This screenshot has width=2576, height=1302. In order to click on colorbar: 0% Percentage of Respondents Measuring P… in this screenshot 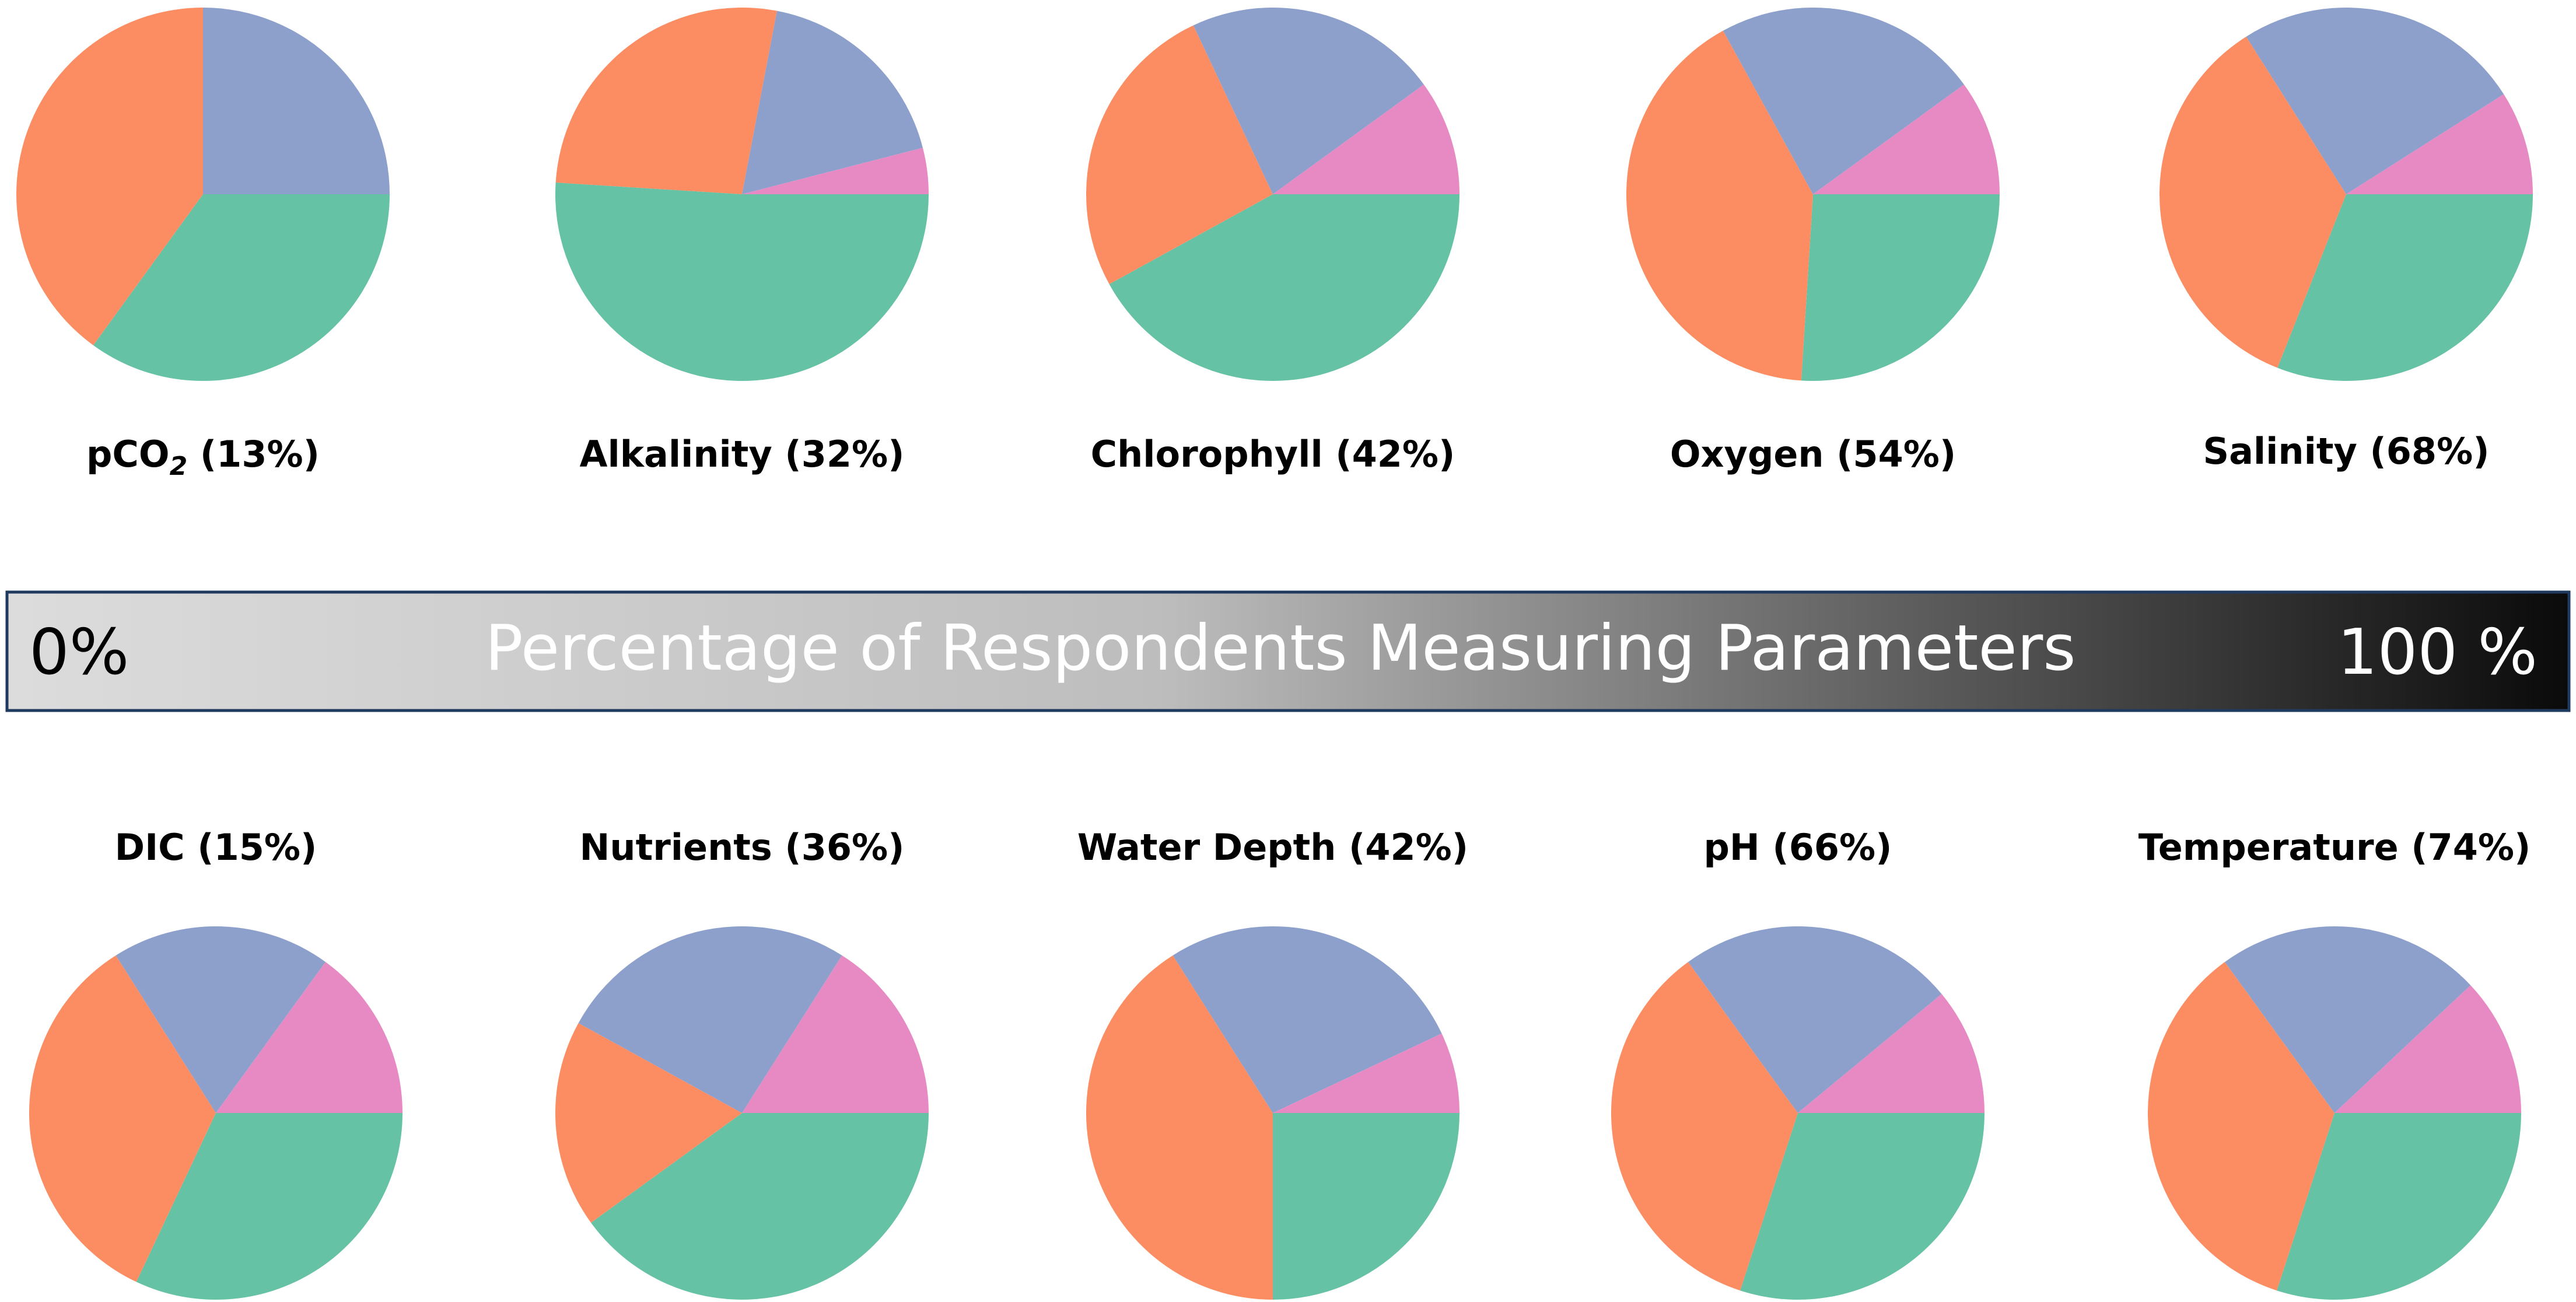, I will do `click(1288, 651)`.